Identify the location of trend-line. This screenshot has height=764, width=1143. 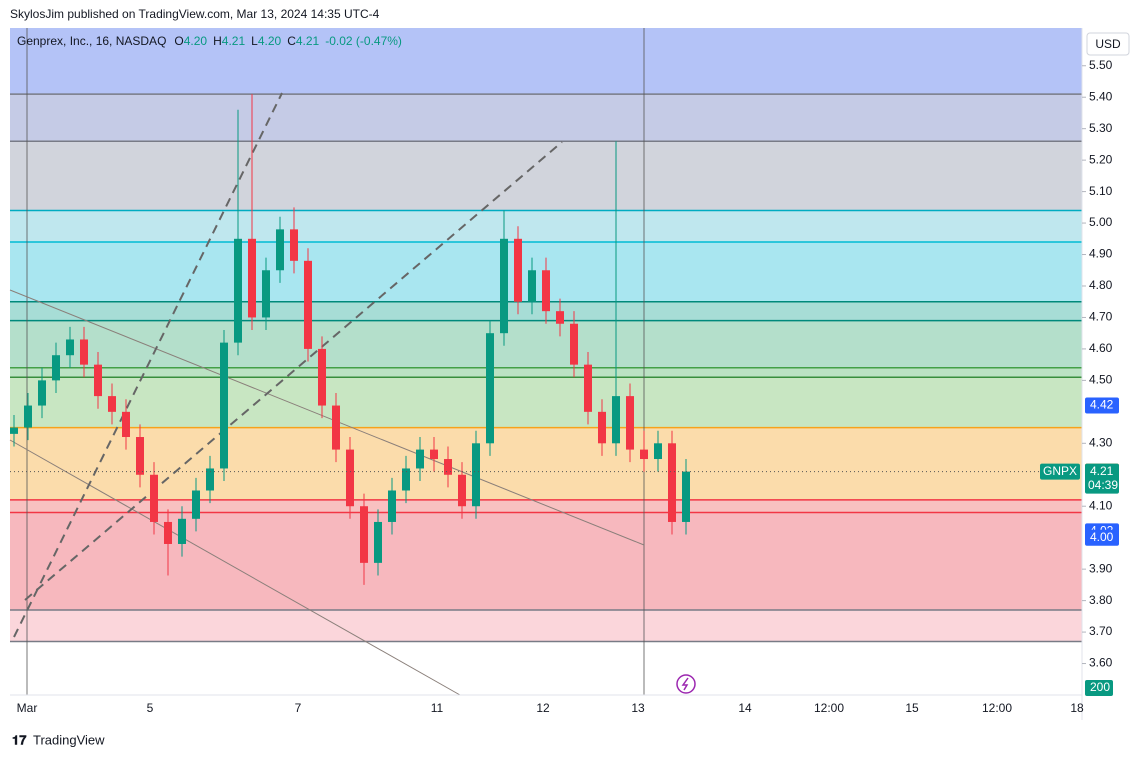
(235, 567).